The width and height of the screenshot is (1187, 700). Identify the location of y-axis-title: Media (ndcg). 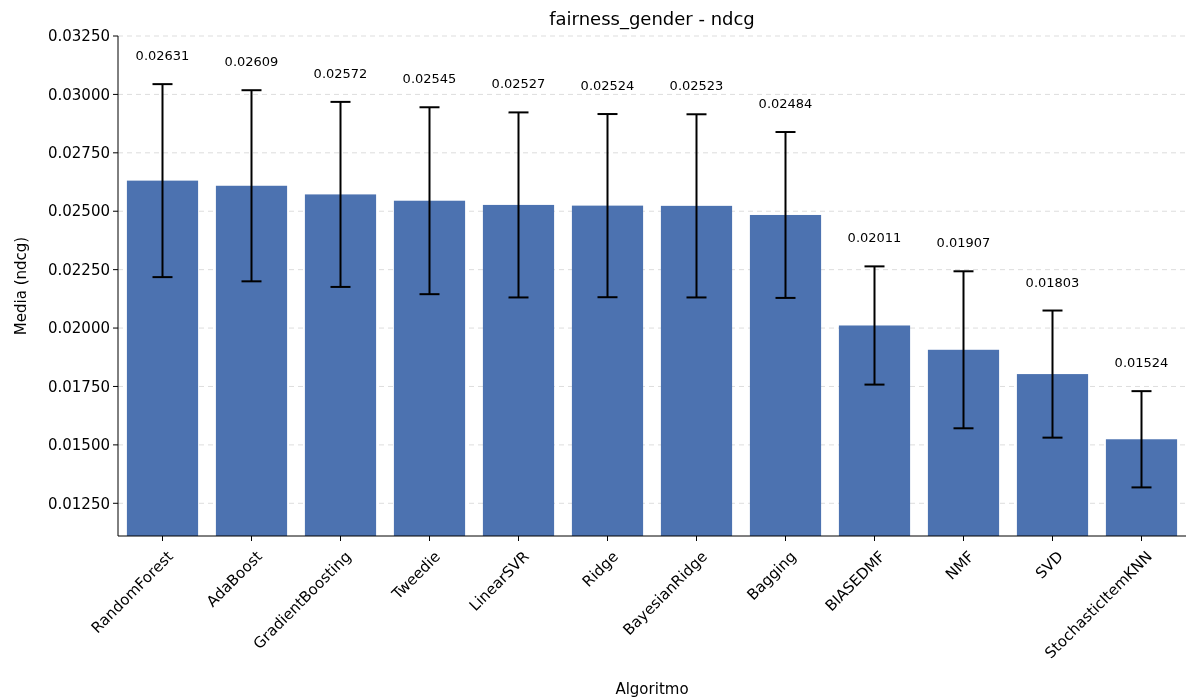
(21, 286).